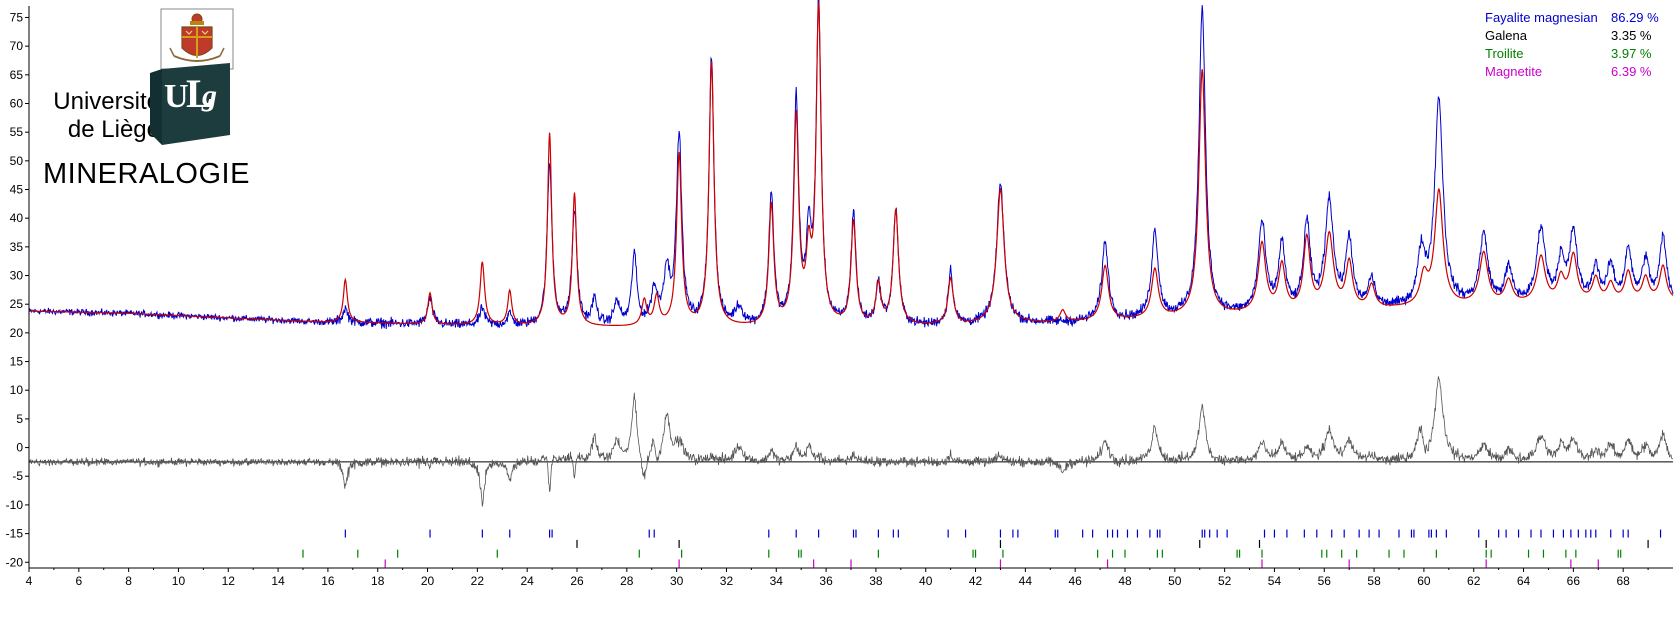 Image resolution: width=1680 pixels, height=630 pixels. What do you see at coordinates (29, 581) in the screenshot?
I see `x-tick-label: 4` at bounding box center [29, 581].